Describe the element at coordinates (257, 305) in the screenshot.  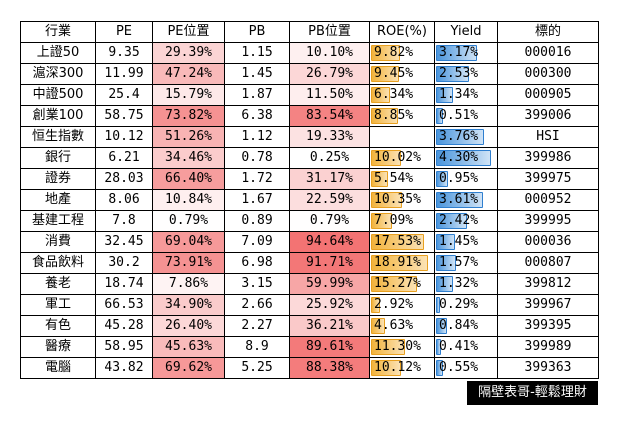
I see `cell-pb: 2.66` at that location.